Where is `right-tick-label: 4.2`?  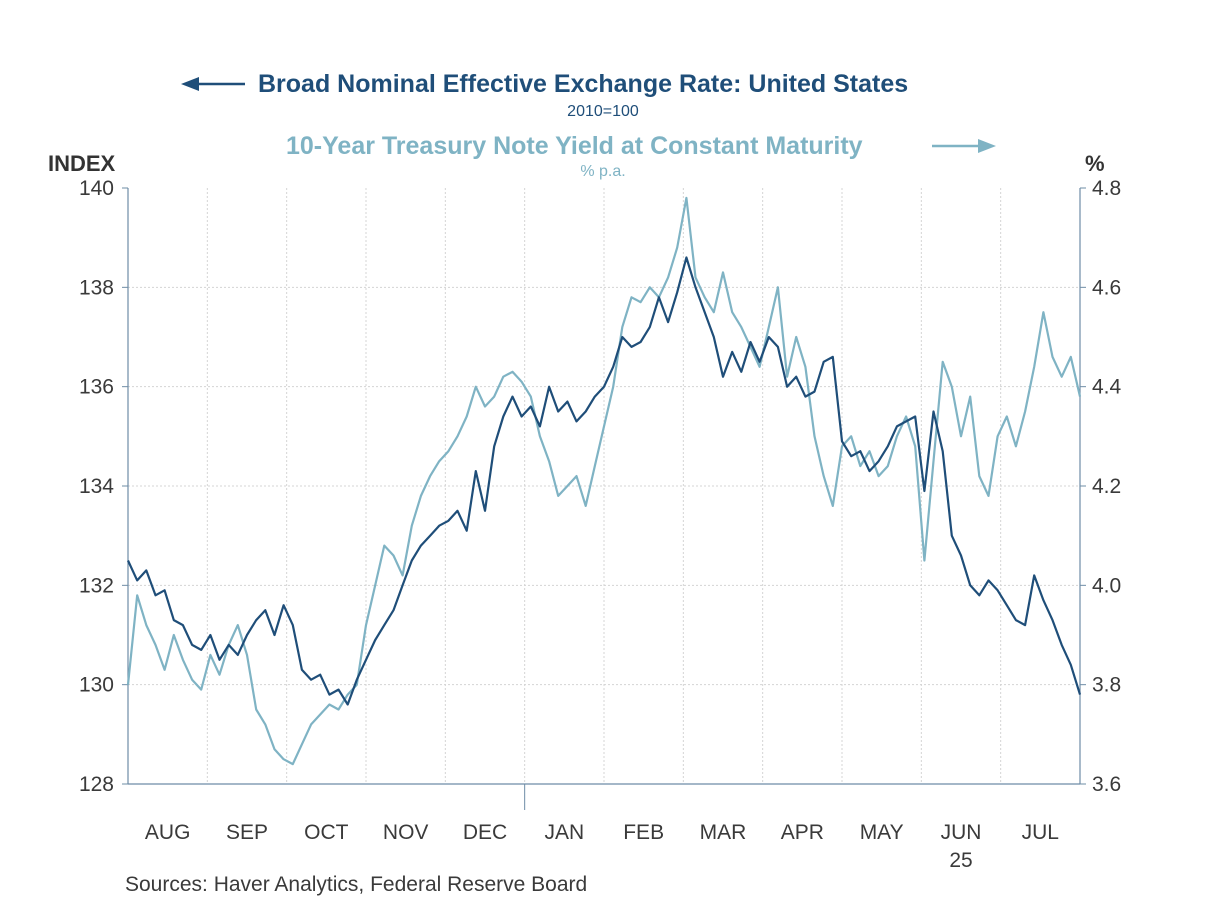 right-tick-label: 4.2 is located at coordinates (1106, 486).